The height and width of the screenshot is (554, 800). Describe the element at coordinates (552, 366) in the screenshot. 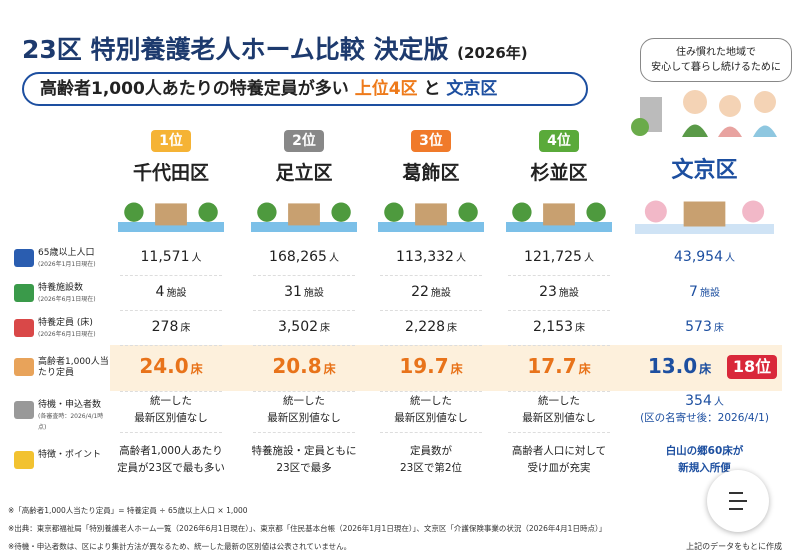

I see `value-number: 17.7` at that location.